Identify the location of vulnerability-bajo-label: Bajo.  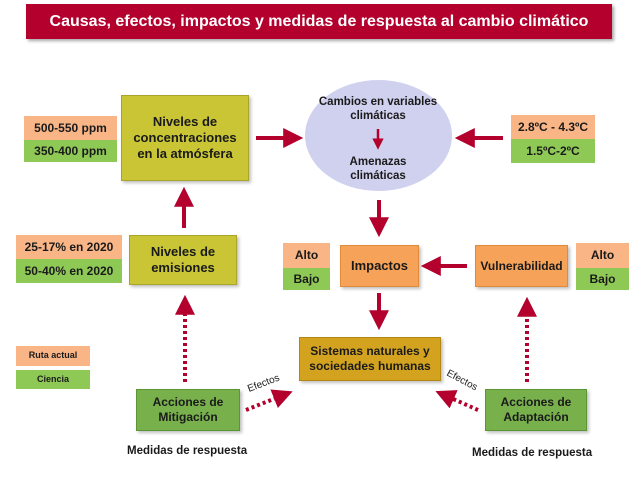
(602, 279).